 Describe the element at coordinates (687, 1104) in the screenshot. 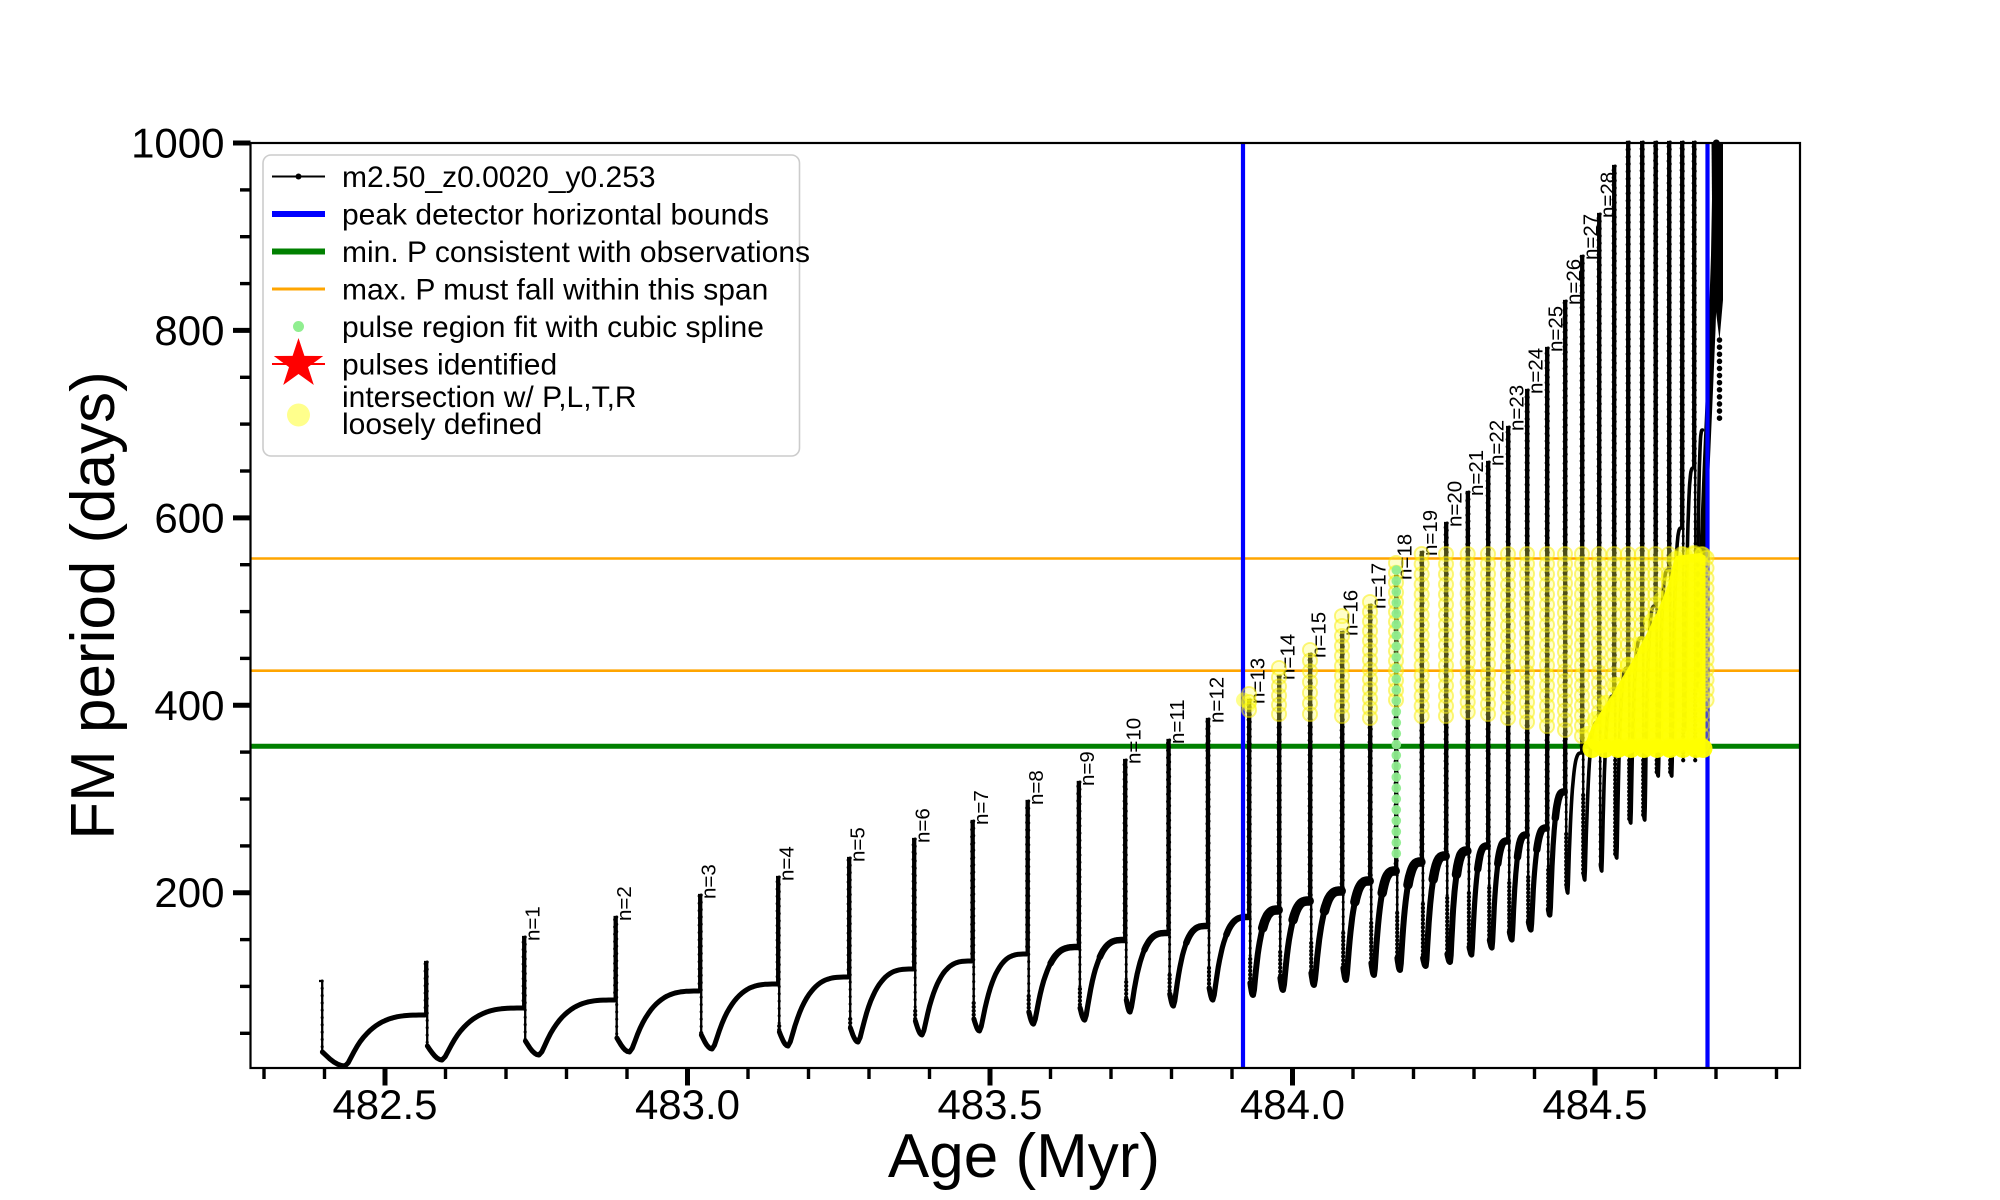

I see `svg-text: 483.0` at that location.